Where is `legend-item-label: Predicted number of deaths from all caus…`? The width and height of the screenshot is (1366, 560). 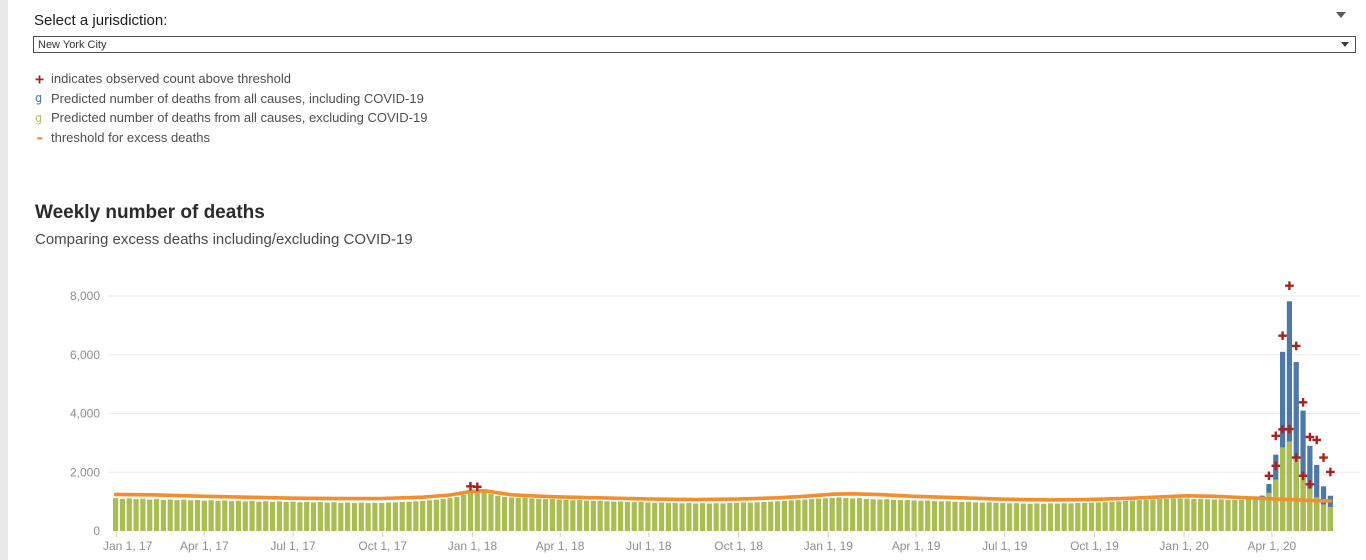
legend-item-label: Predicted number of deaths from all caus… is located at coordinates (237, 98).